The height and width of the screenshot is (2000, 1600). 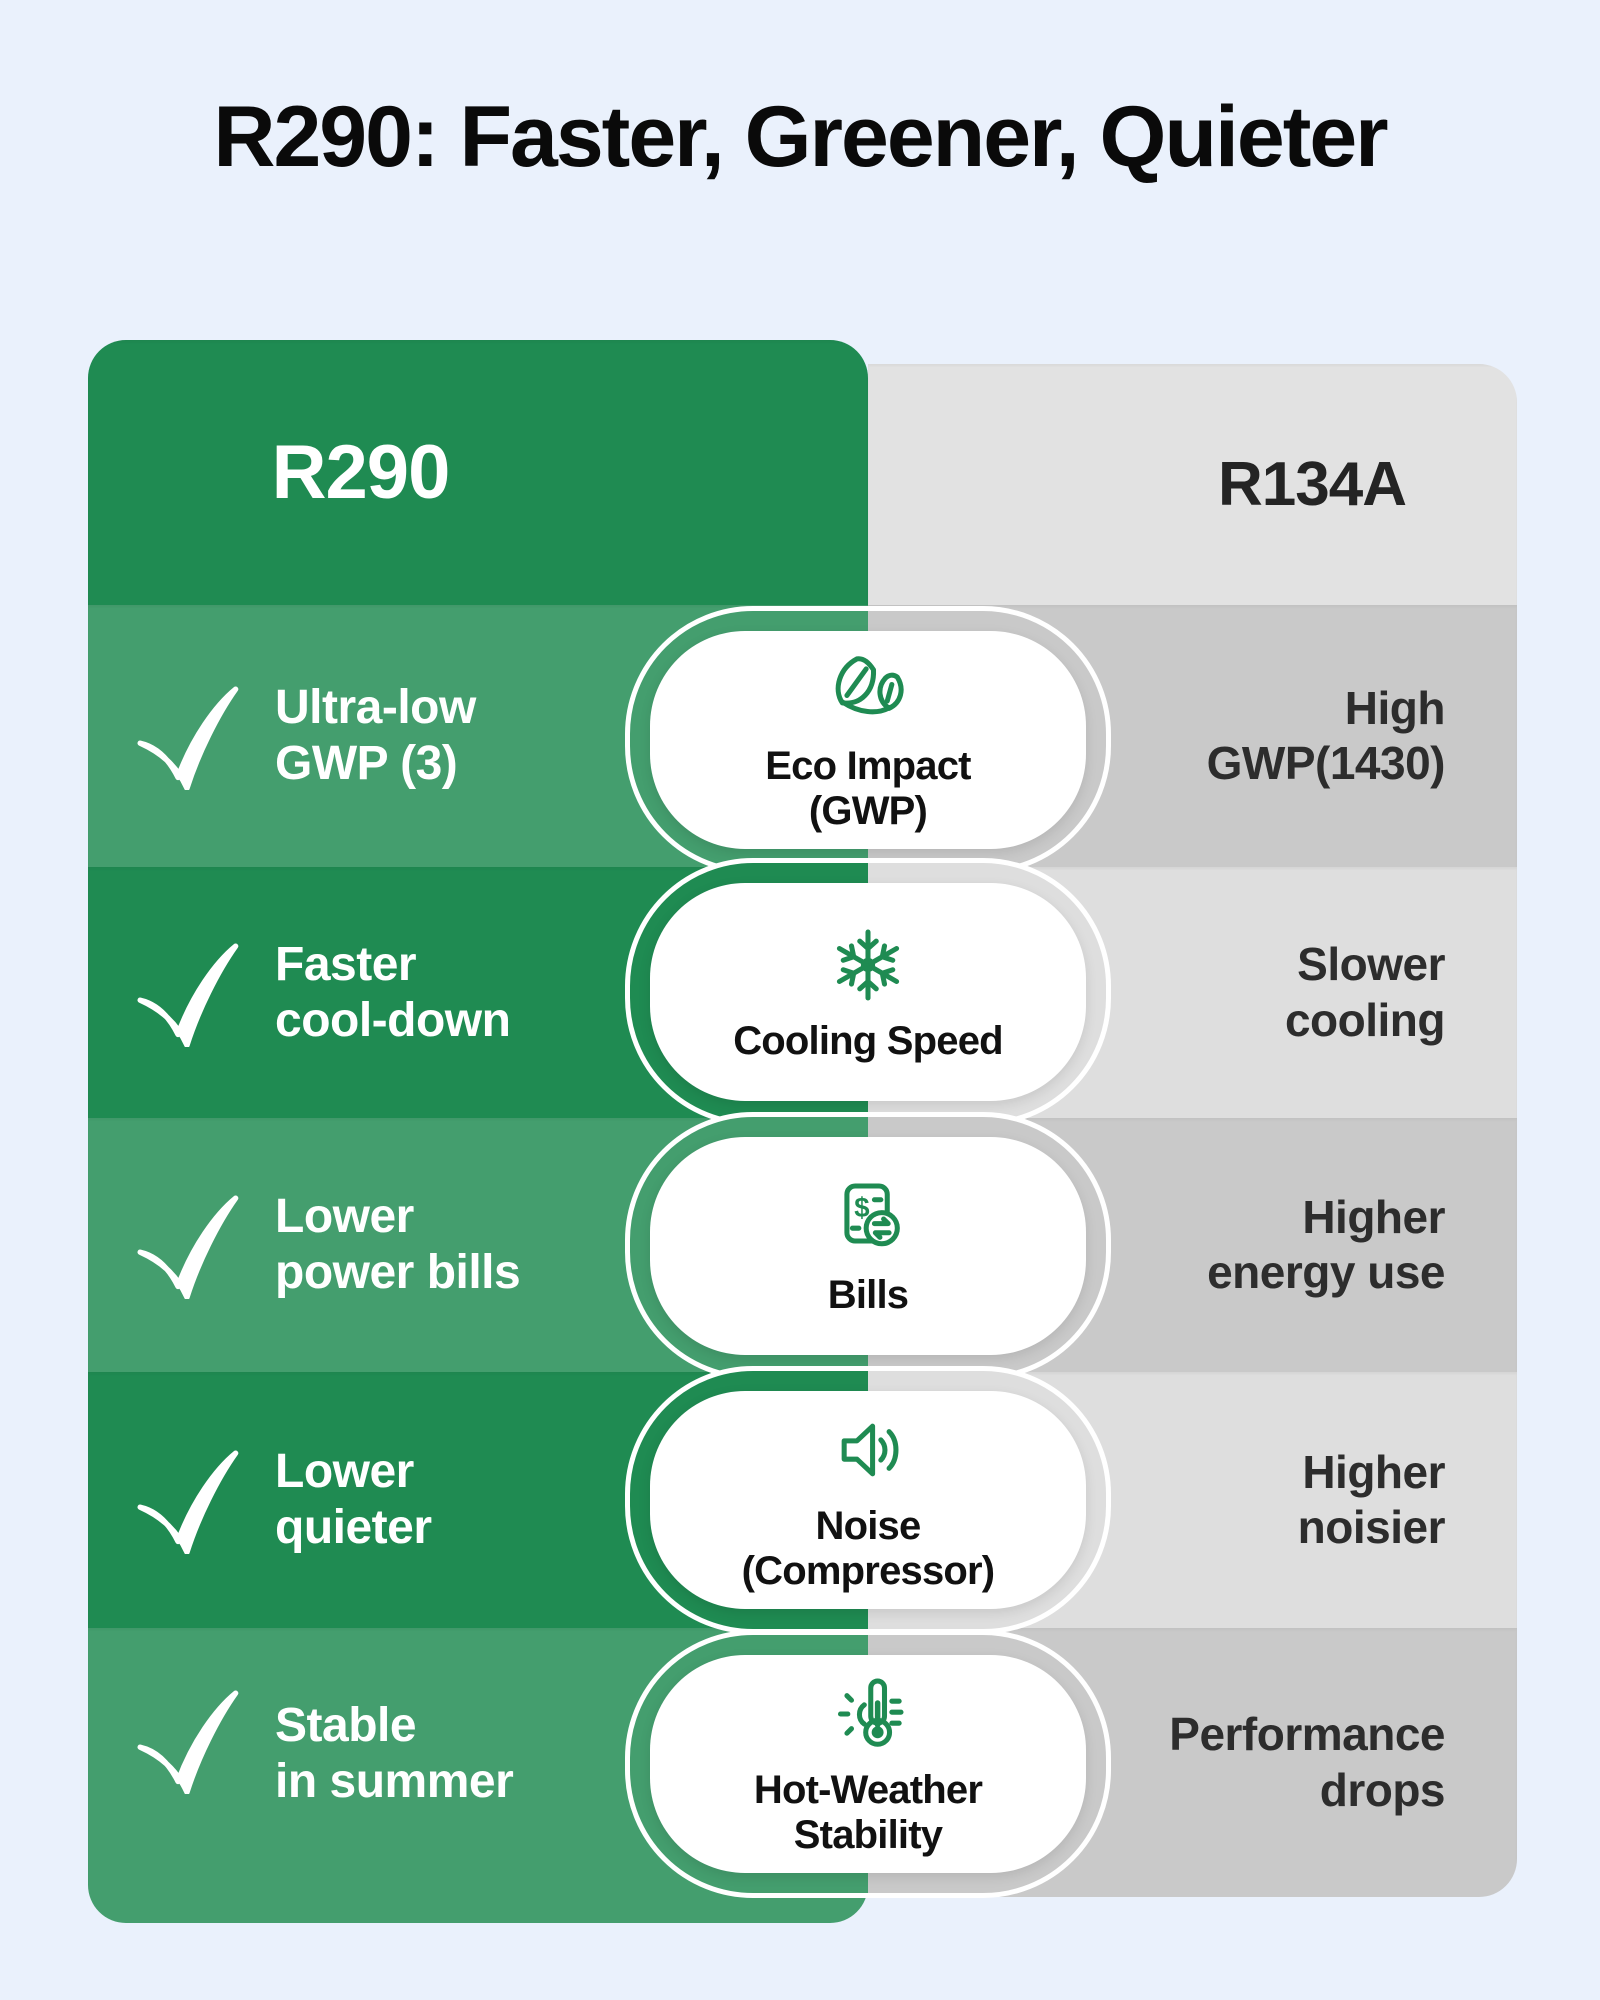 What do you see at coordinates (800, 137) in the screenshot?
I see `page-title: R290: Faster, Greener, Quieter` at bounding box center [800, 137].